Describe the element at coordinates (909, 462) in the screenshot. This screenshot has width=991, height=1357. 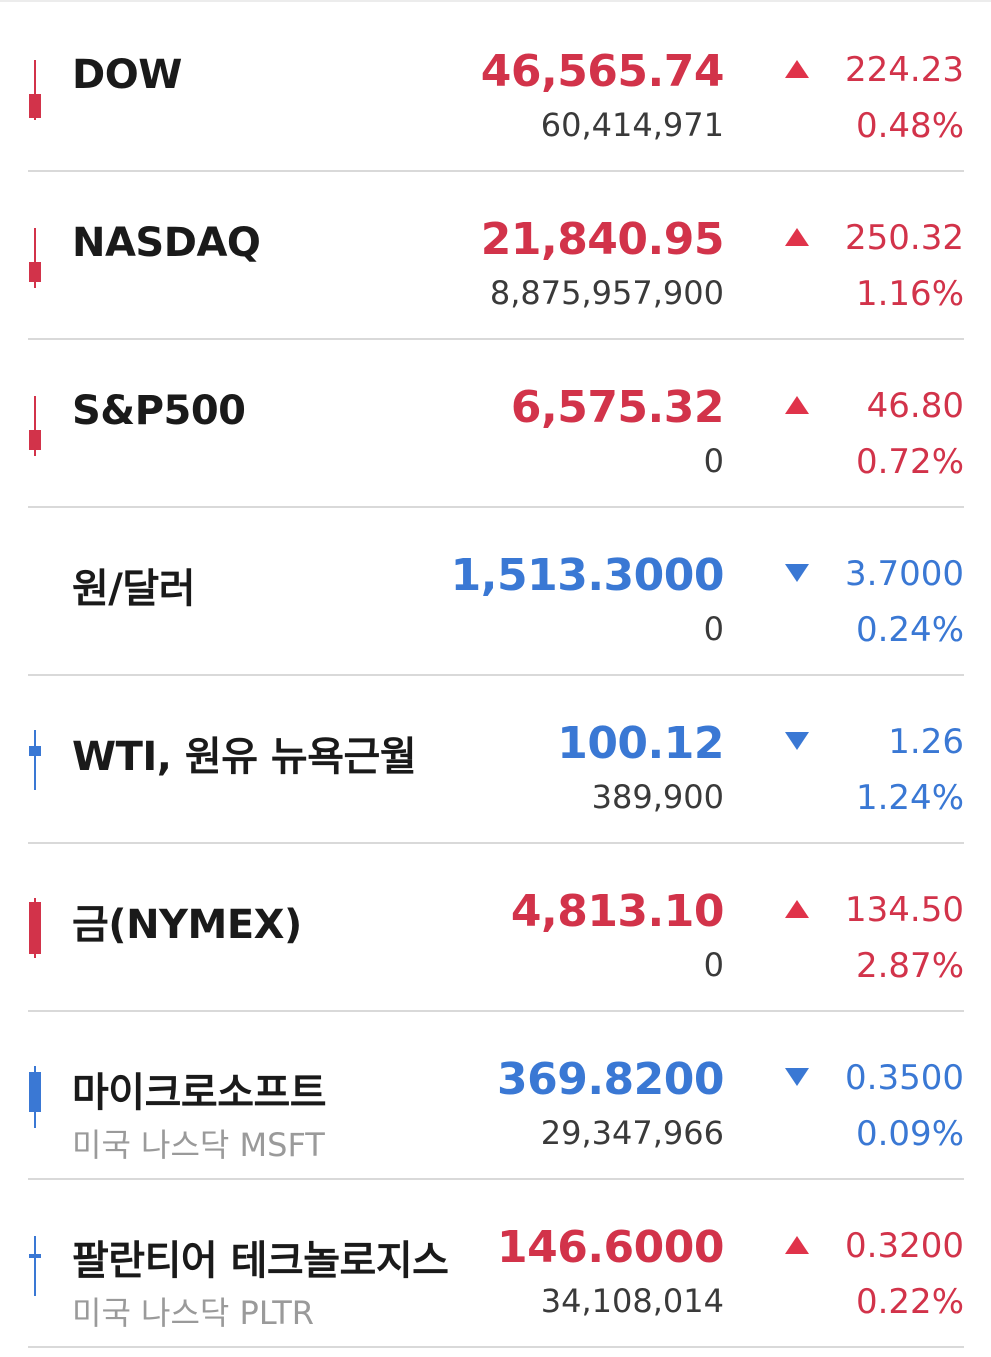
I see `item-change-percent: 0.72%` at that location.